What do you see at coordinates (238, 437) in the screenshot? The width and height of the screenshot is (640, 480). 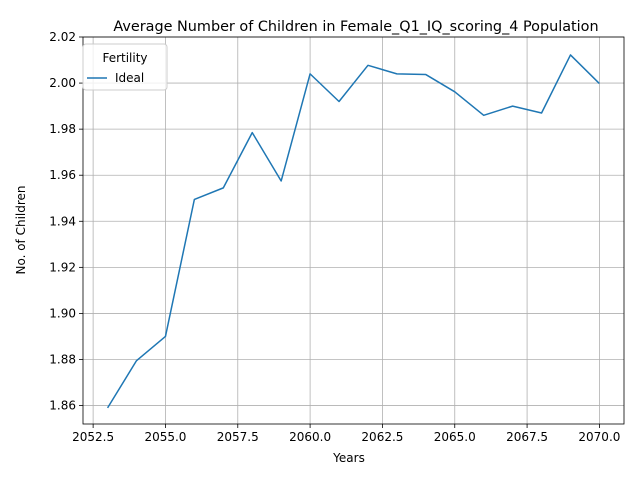 I see `x-tick-label: 2057.5` at bounding box center [238, 437].